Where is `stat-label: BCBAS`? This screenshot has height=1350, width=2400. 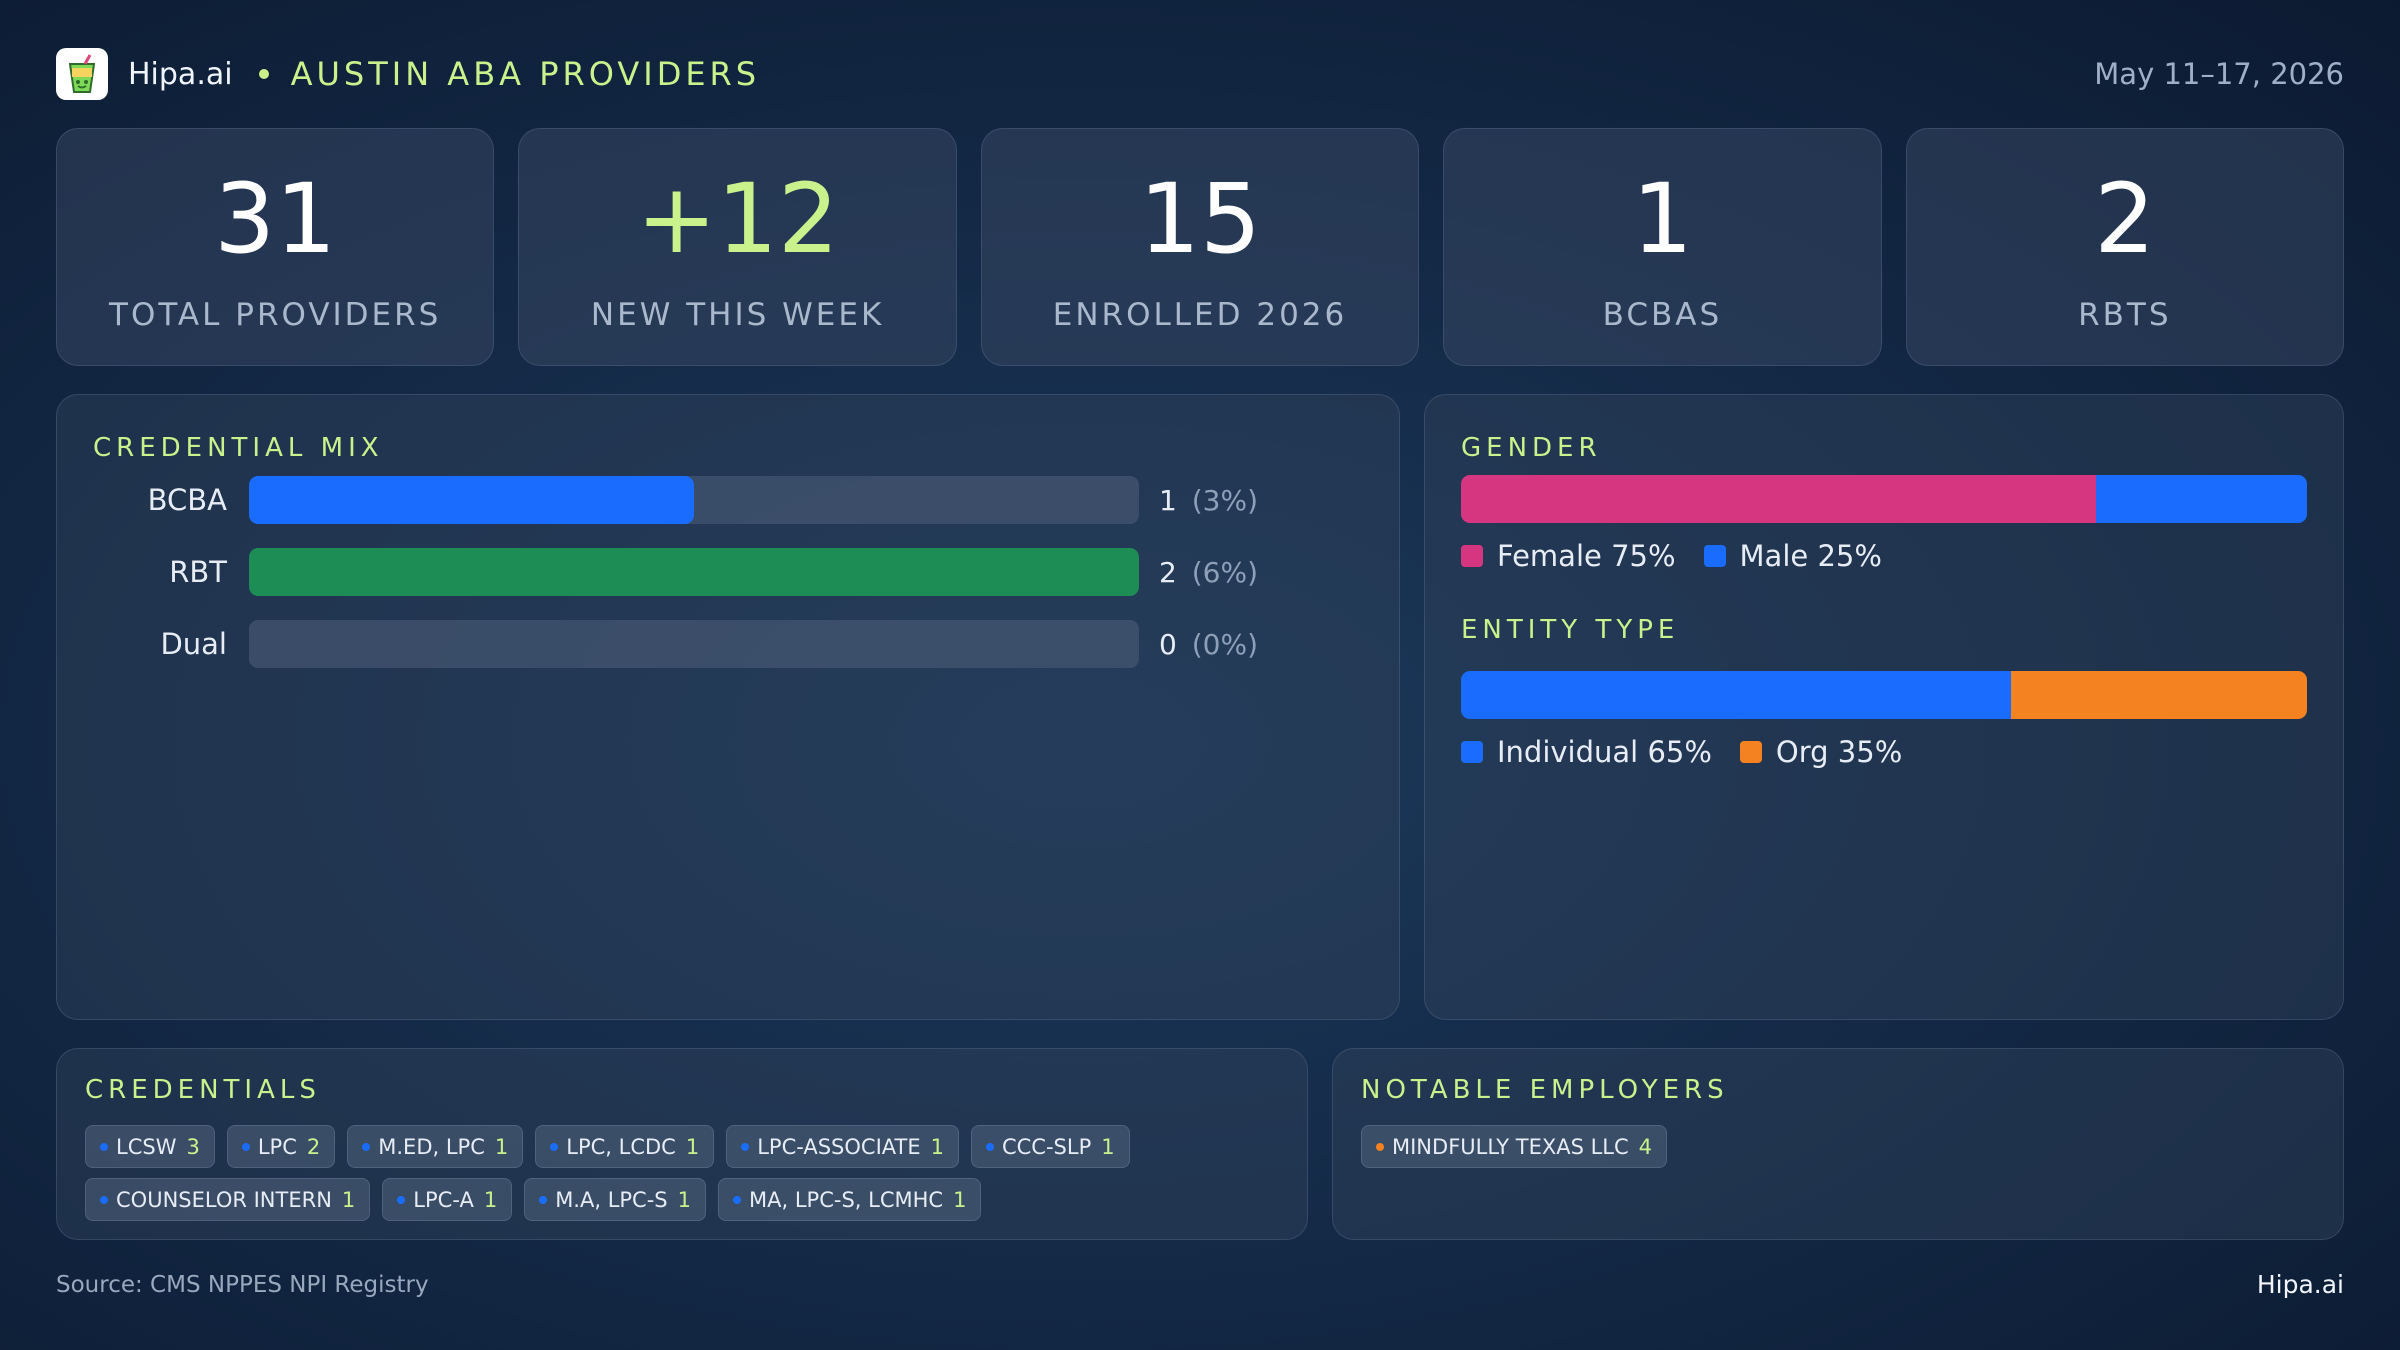 stat-label: BCBAS is located at coordinates (1662, 315).